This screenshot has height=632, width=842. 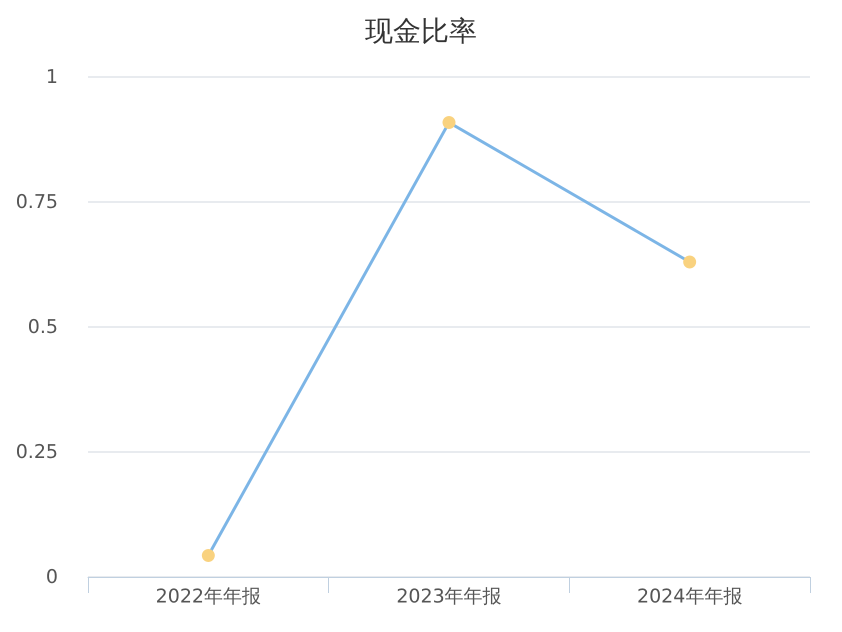 I want to click on x-tick-label: 2024年年报, so click(x=689, y=597).